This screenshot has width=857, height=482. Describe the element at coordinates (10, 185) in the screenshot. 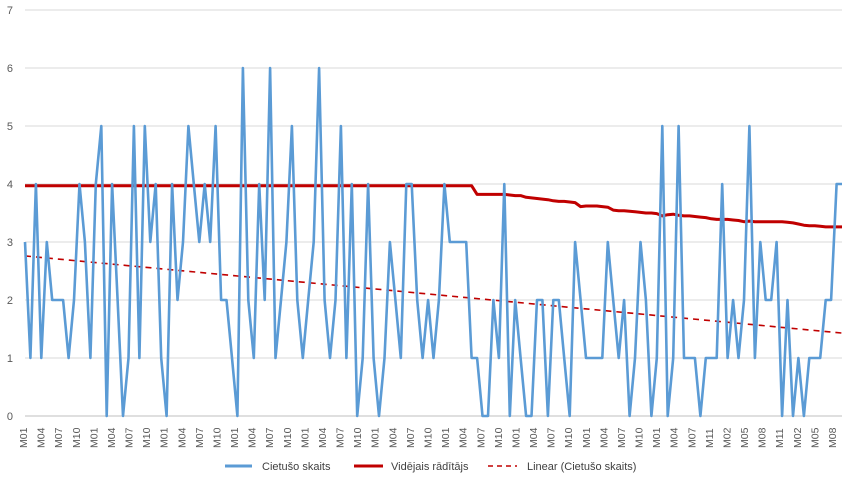

I see `y-tick-label: 4` at that location.